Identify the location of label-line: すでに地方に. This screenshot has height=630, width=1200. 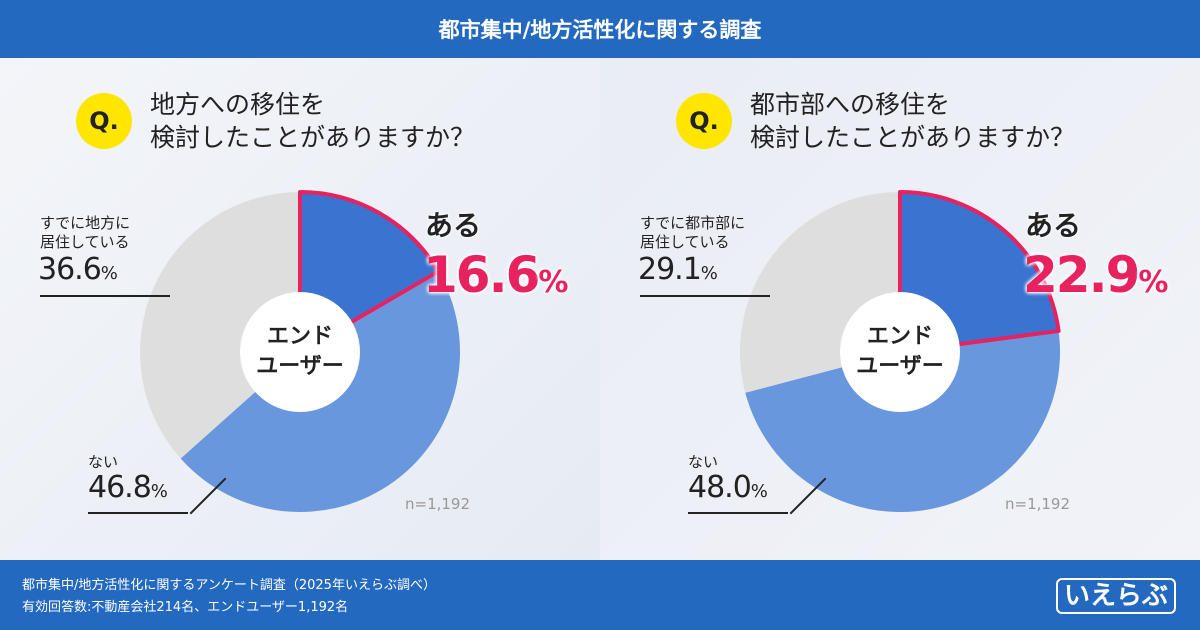
(85, 223).